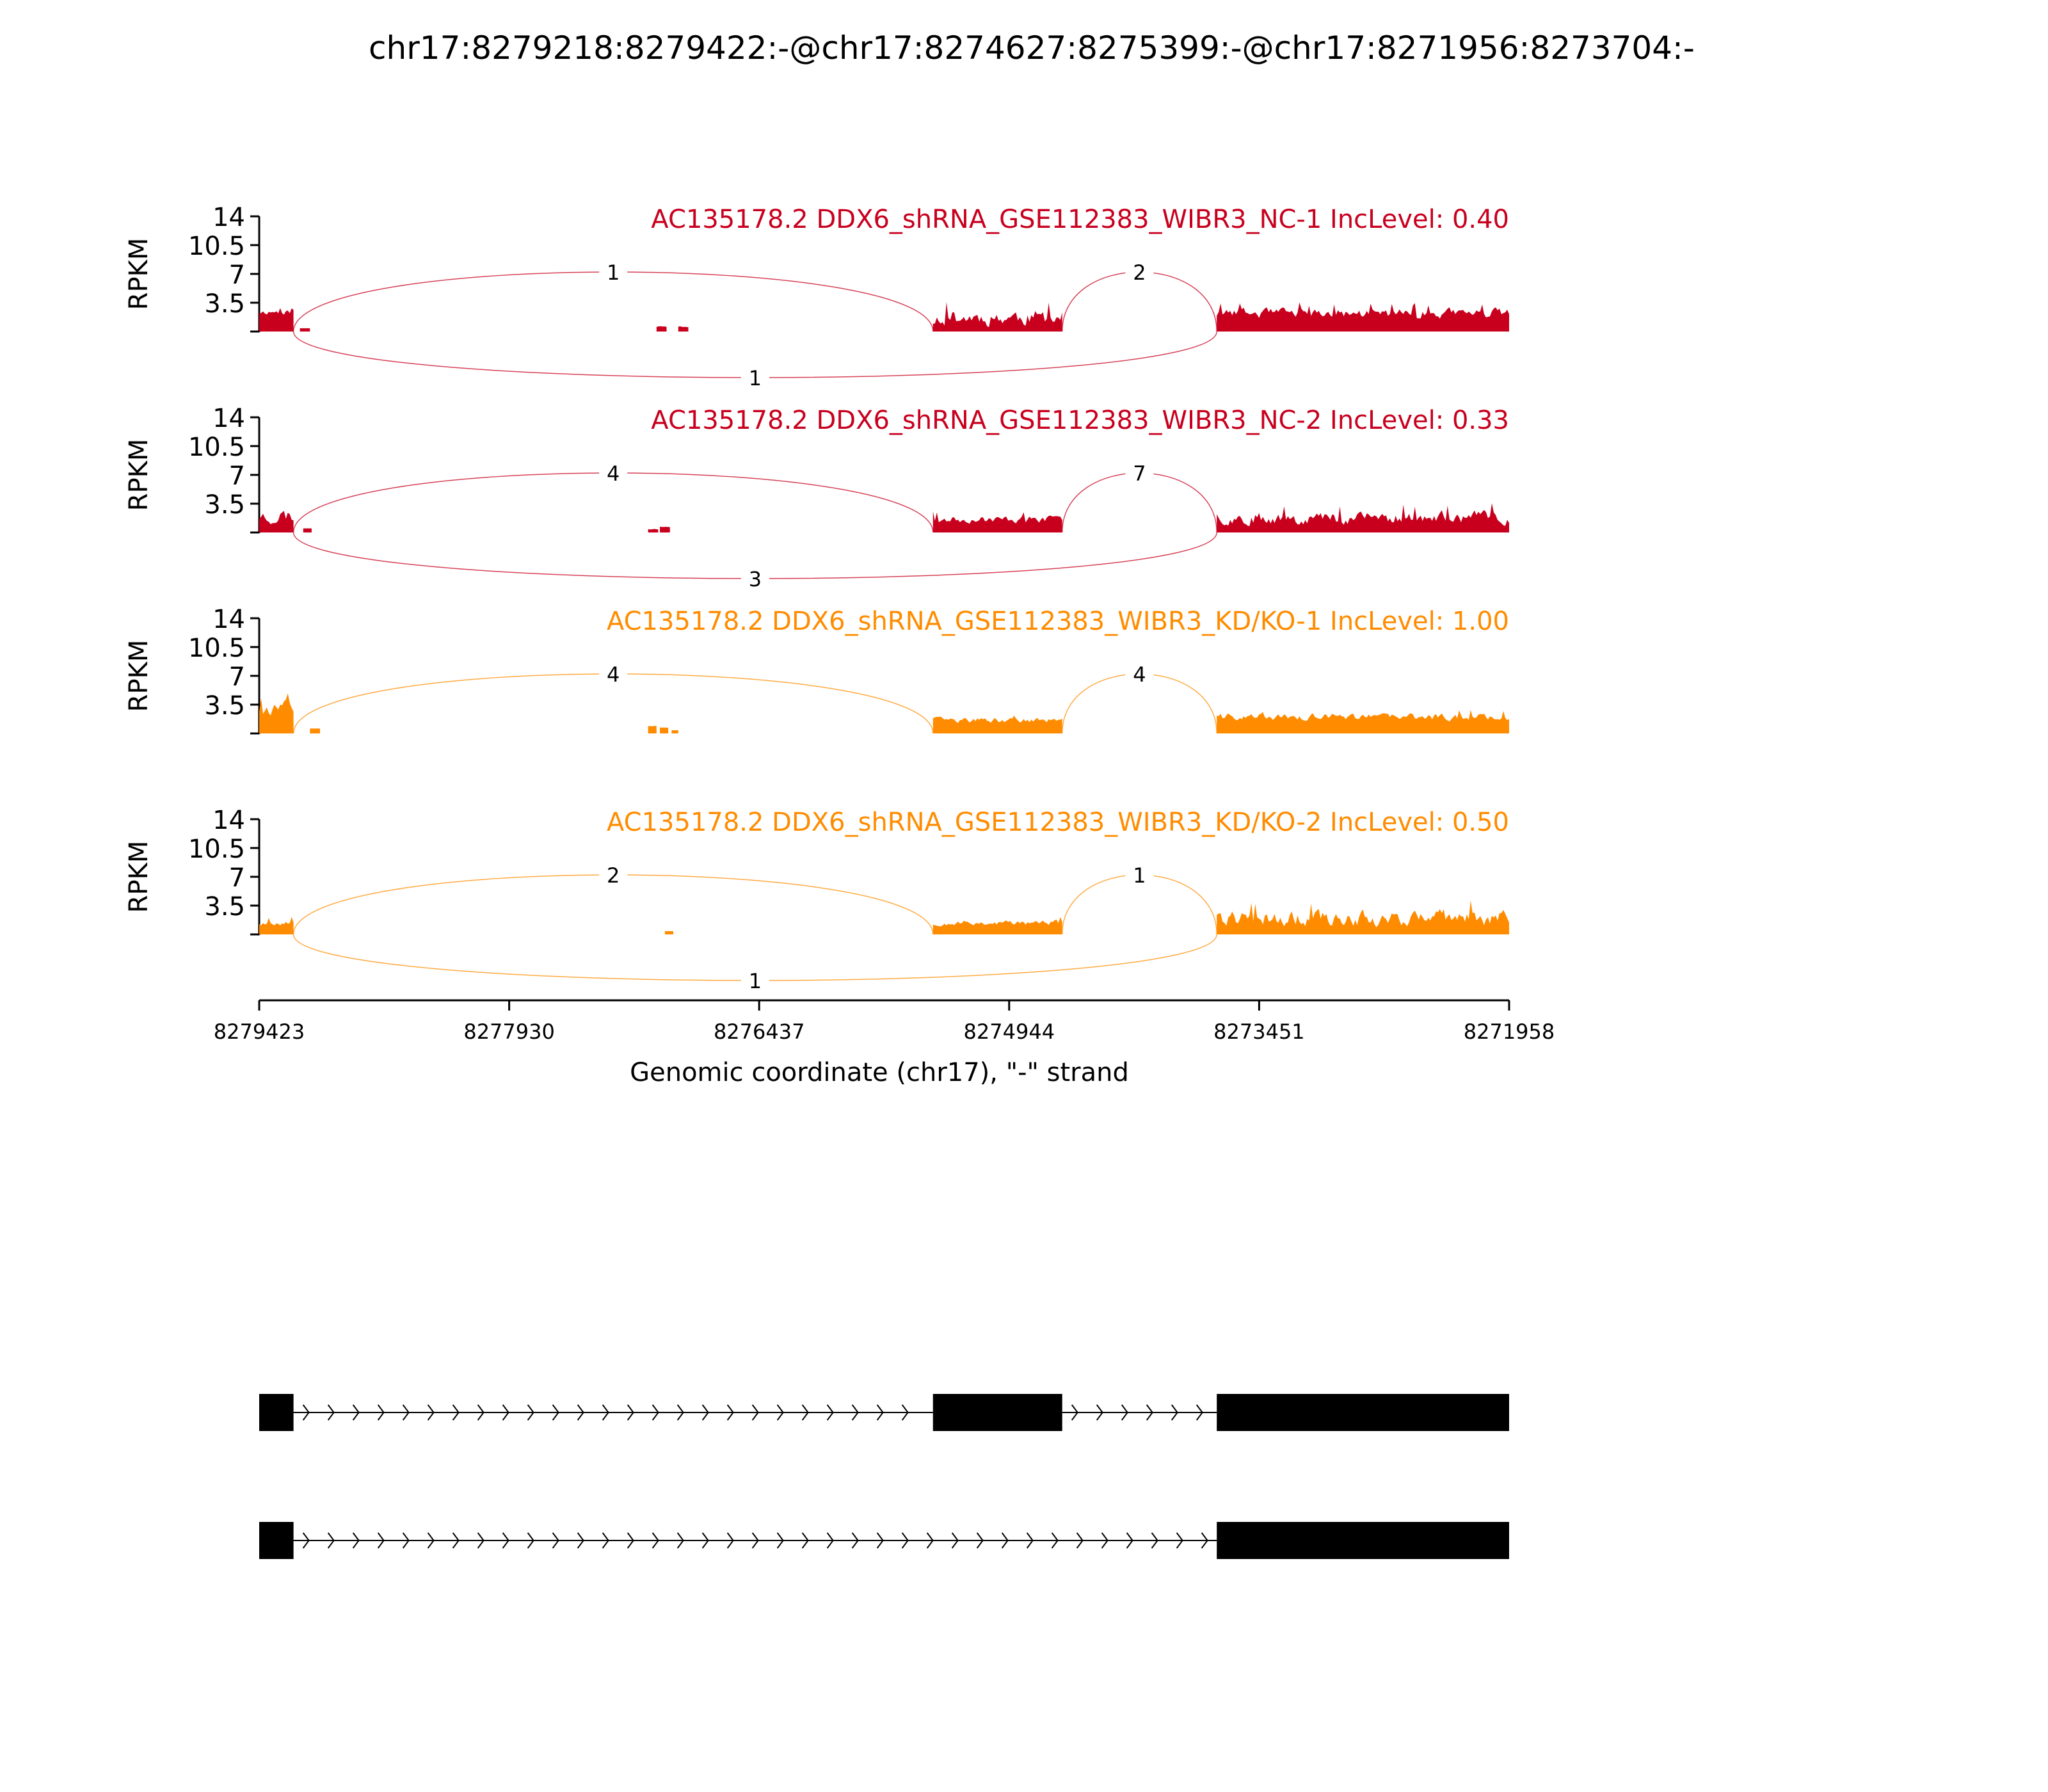 The height and width of the screenshot is (1792, 2048). What do you see at coordinates (1509, 1032) in the screenshot?
I see `x-tick-label: 8271958` at bounding box center [1509, 1032].